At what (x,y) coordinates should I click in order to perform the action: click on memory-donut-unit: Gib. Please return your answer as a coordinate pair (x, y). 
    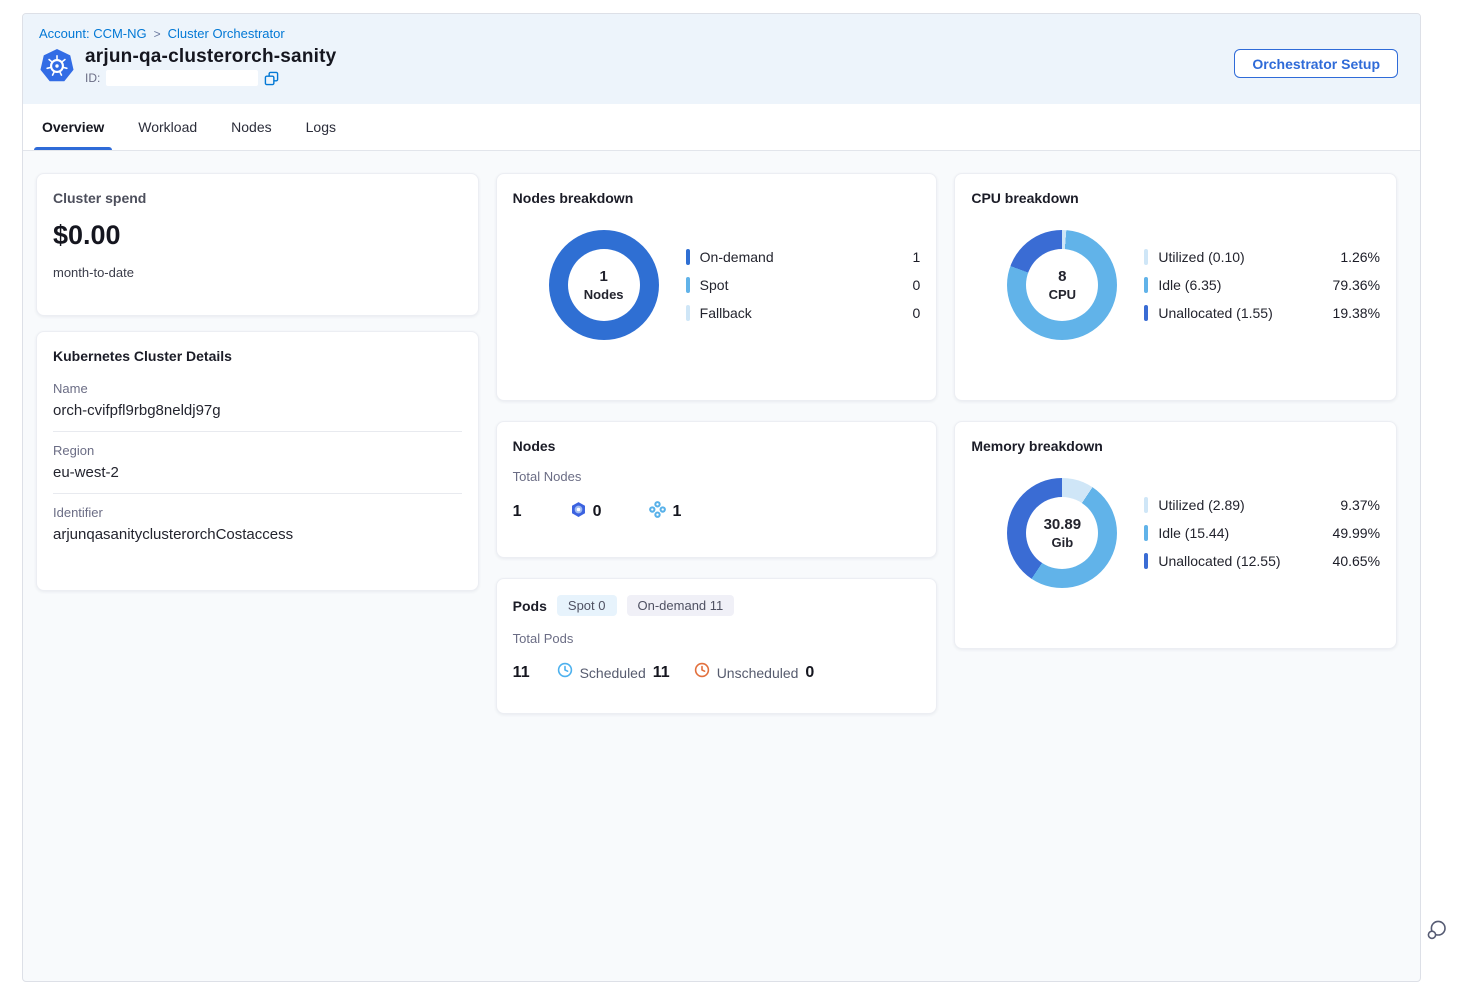
    Looking at the image, I should click on (1062, 542).